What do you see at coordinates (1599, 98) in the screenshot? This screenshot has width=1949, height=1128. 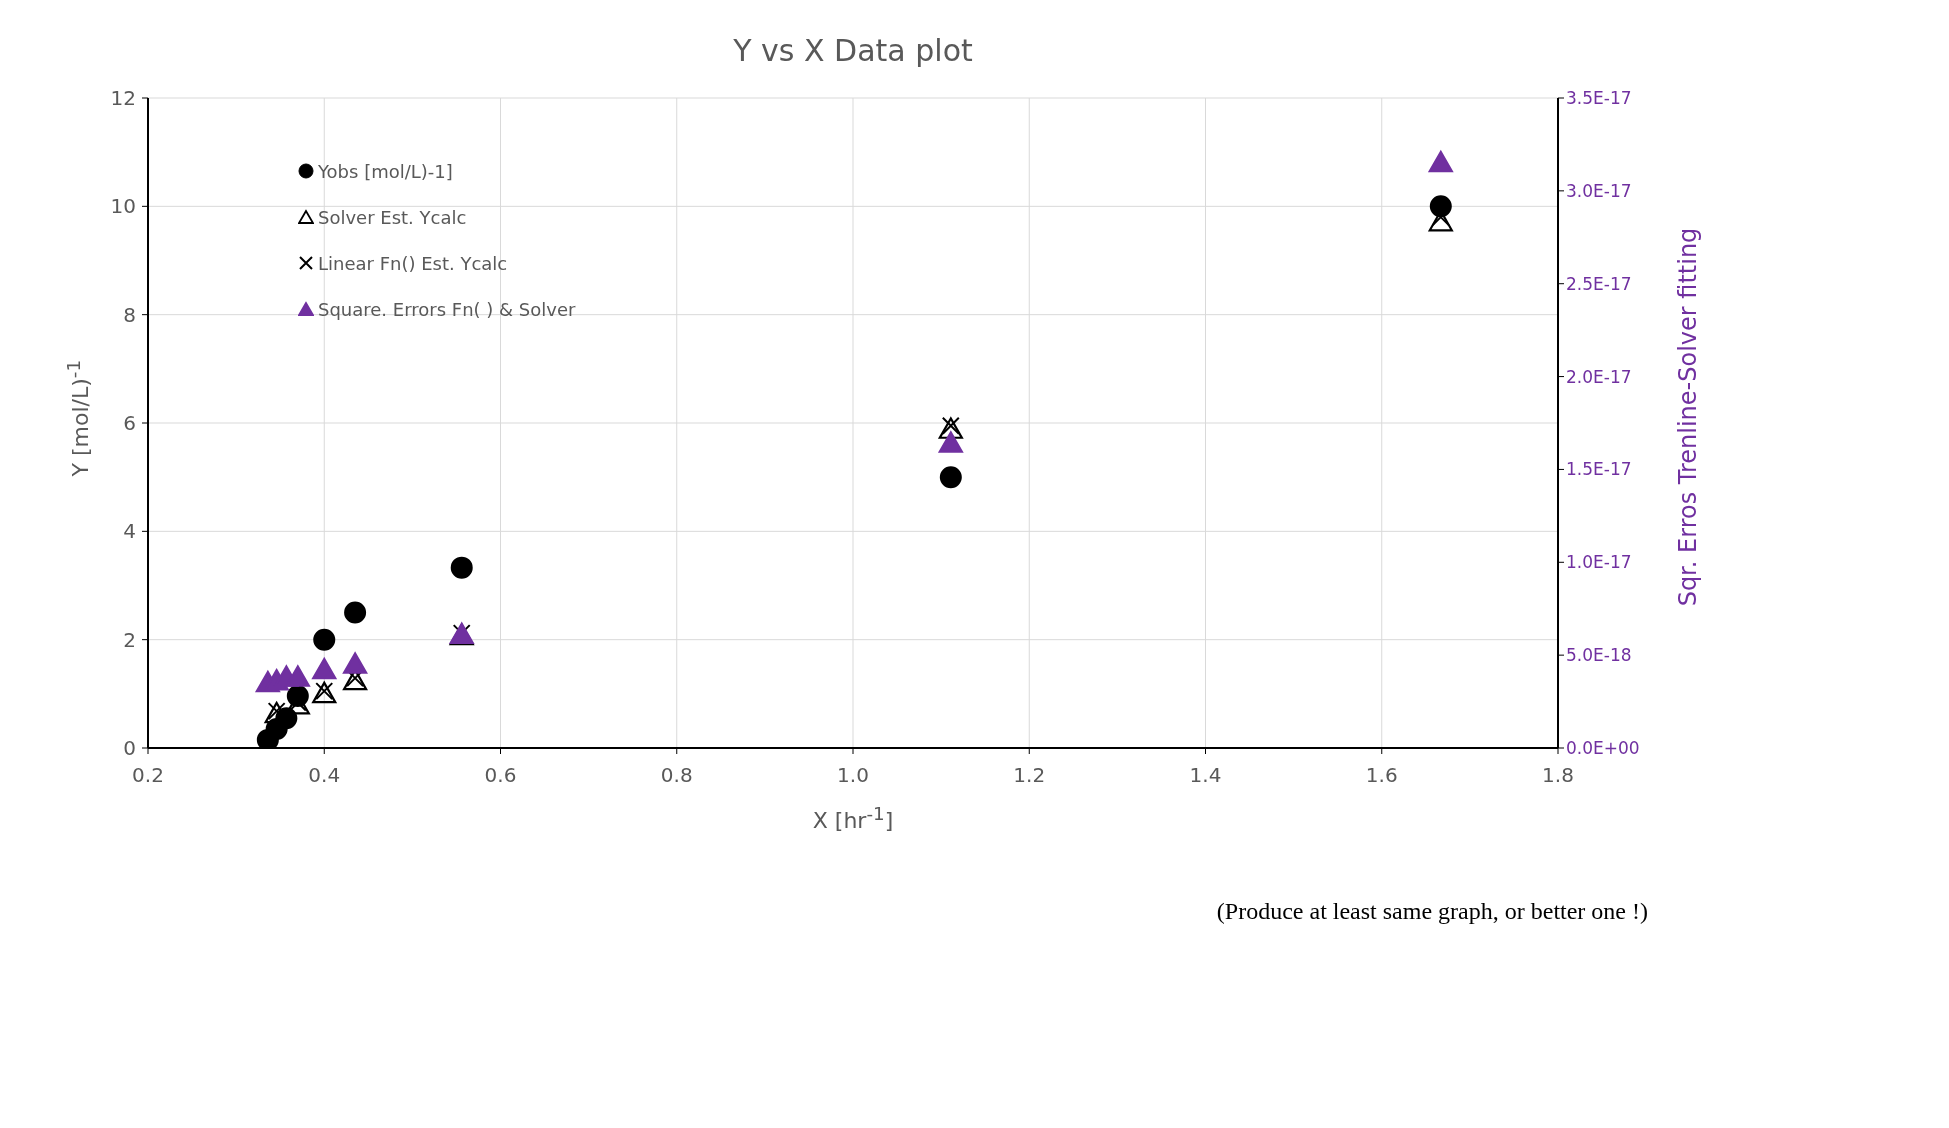 I see `y2-tick-label: 3.5E-17` at bounding box center [1599, 98].